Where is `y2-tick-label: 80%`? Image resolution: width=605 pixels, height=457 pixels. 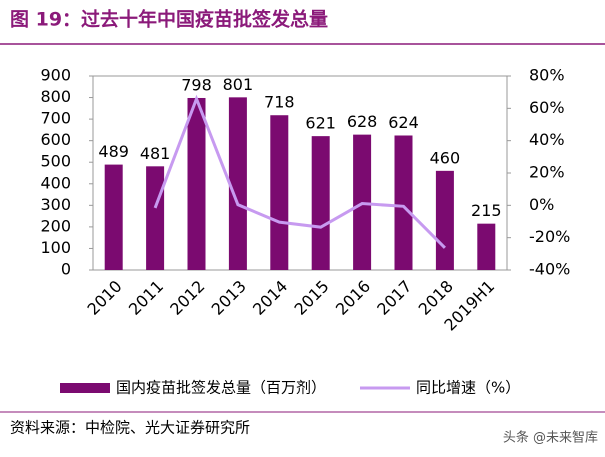
y2-tick-label: 80% is located at coordinates (547, 75).